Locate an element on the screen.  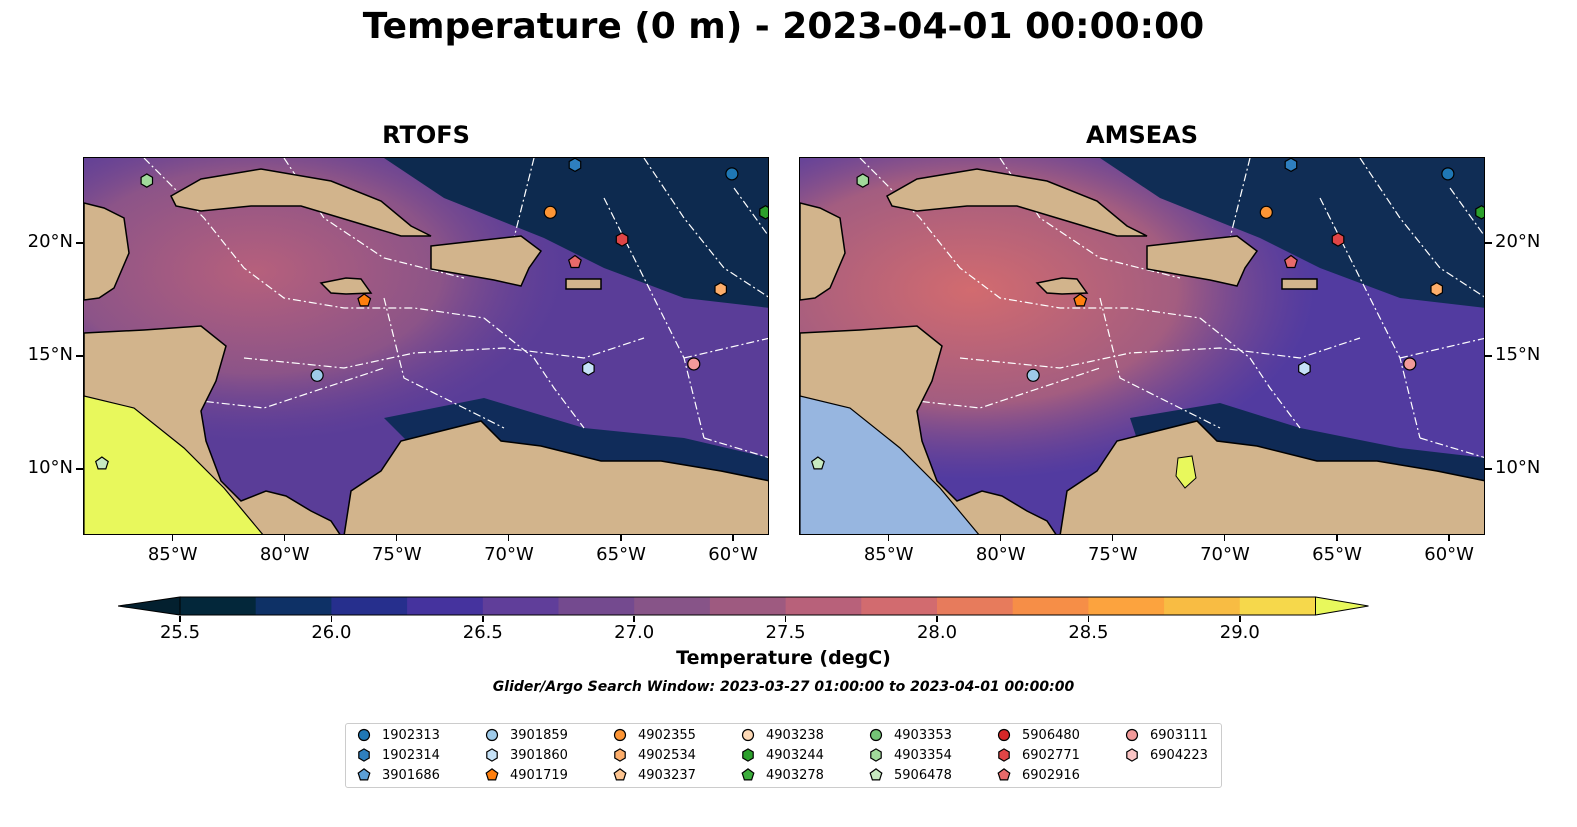
colorbar-tick-label: 28.5 is located at coordinates (1088, 632).